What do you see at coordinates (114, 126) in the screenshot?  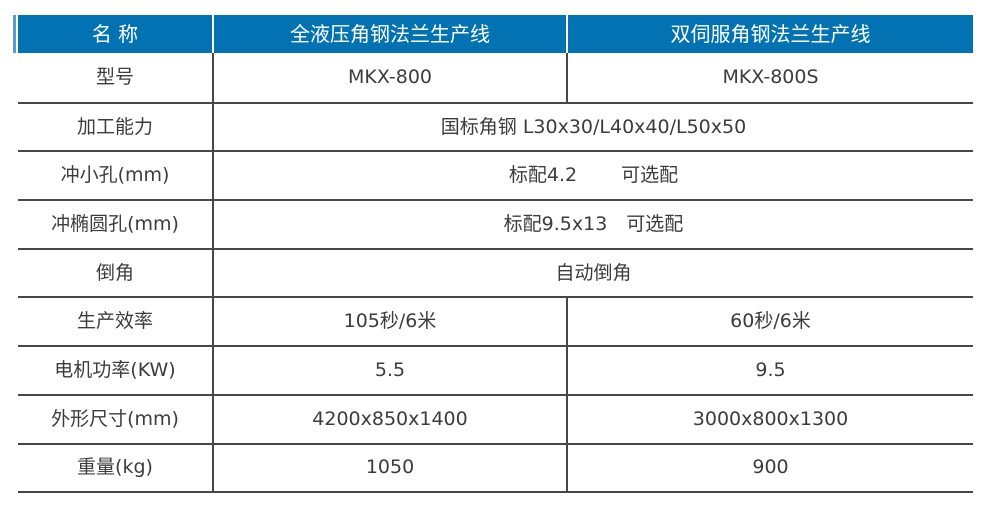 I see `row-label: 加工能力` at bounding box center [114, 126].